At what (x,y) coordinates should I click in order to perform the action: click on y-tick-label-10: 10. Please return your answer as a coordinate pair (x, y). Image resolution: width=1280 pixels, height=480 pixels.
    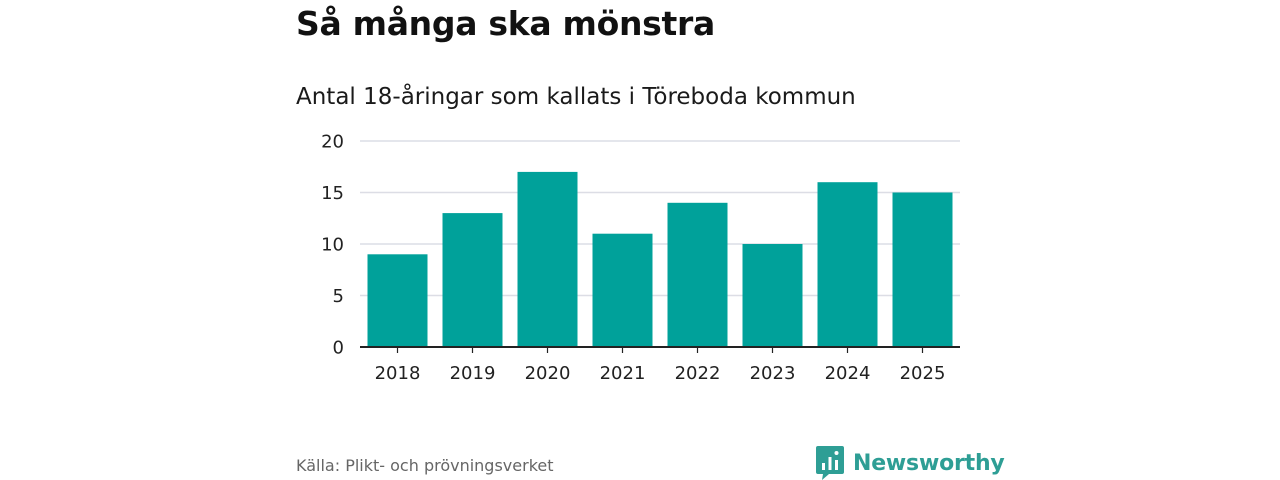
    Looking at the image, I should click on (332, 245).